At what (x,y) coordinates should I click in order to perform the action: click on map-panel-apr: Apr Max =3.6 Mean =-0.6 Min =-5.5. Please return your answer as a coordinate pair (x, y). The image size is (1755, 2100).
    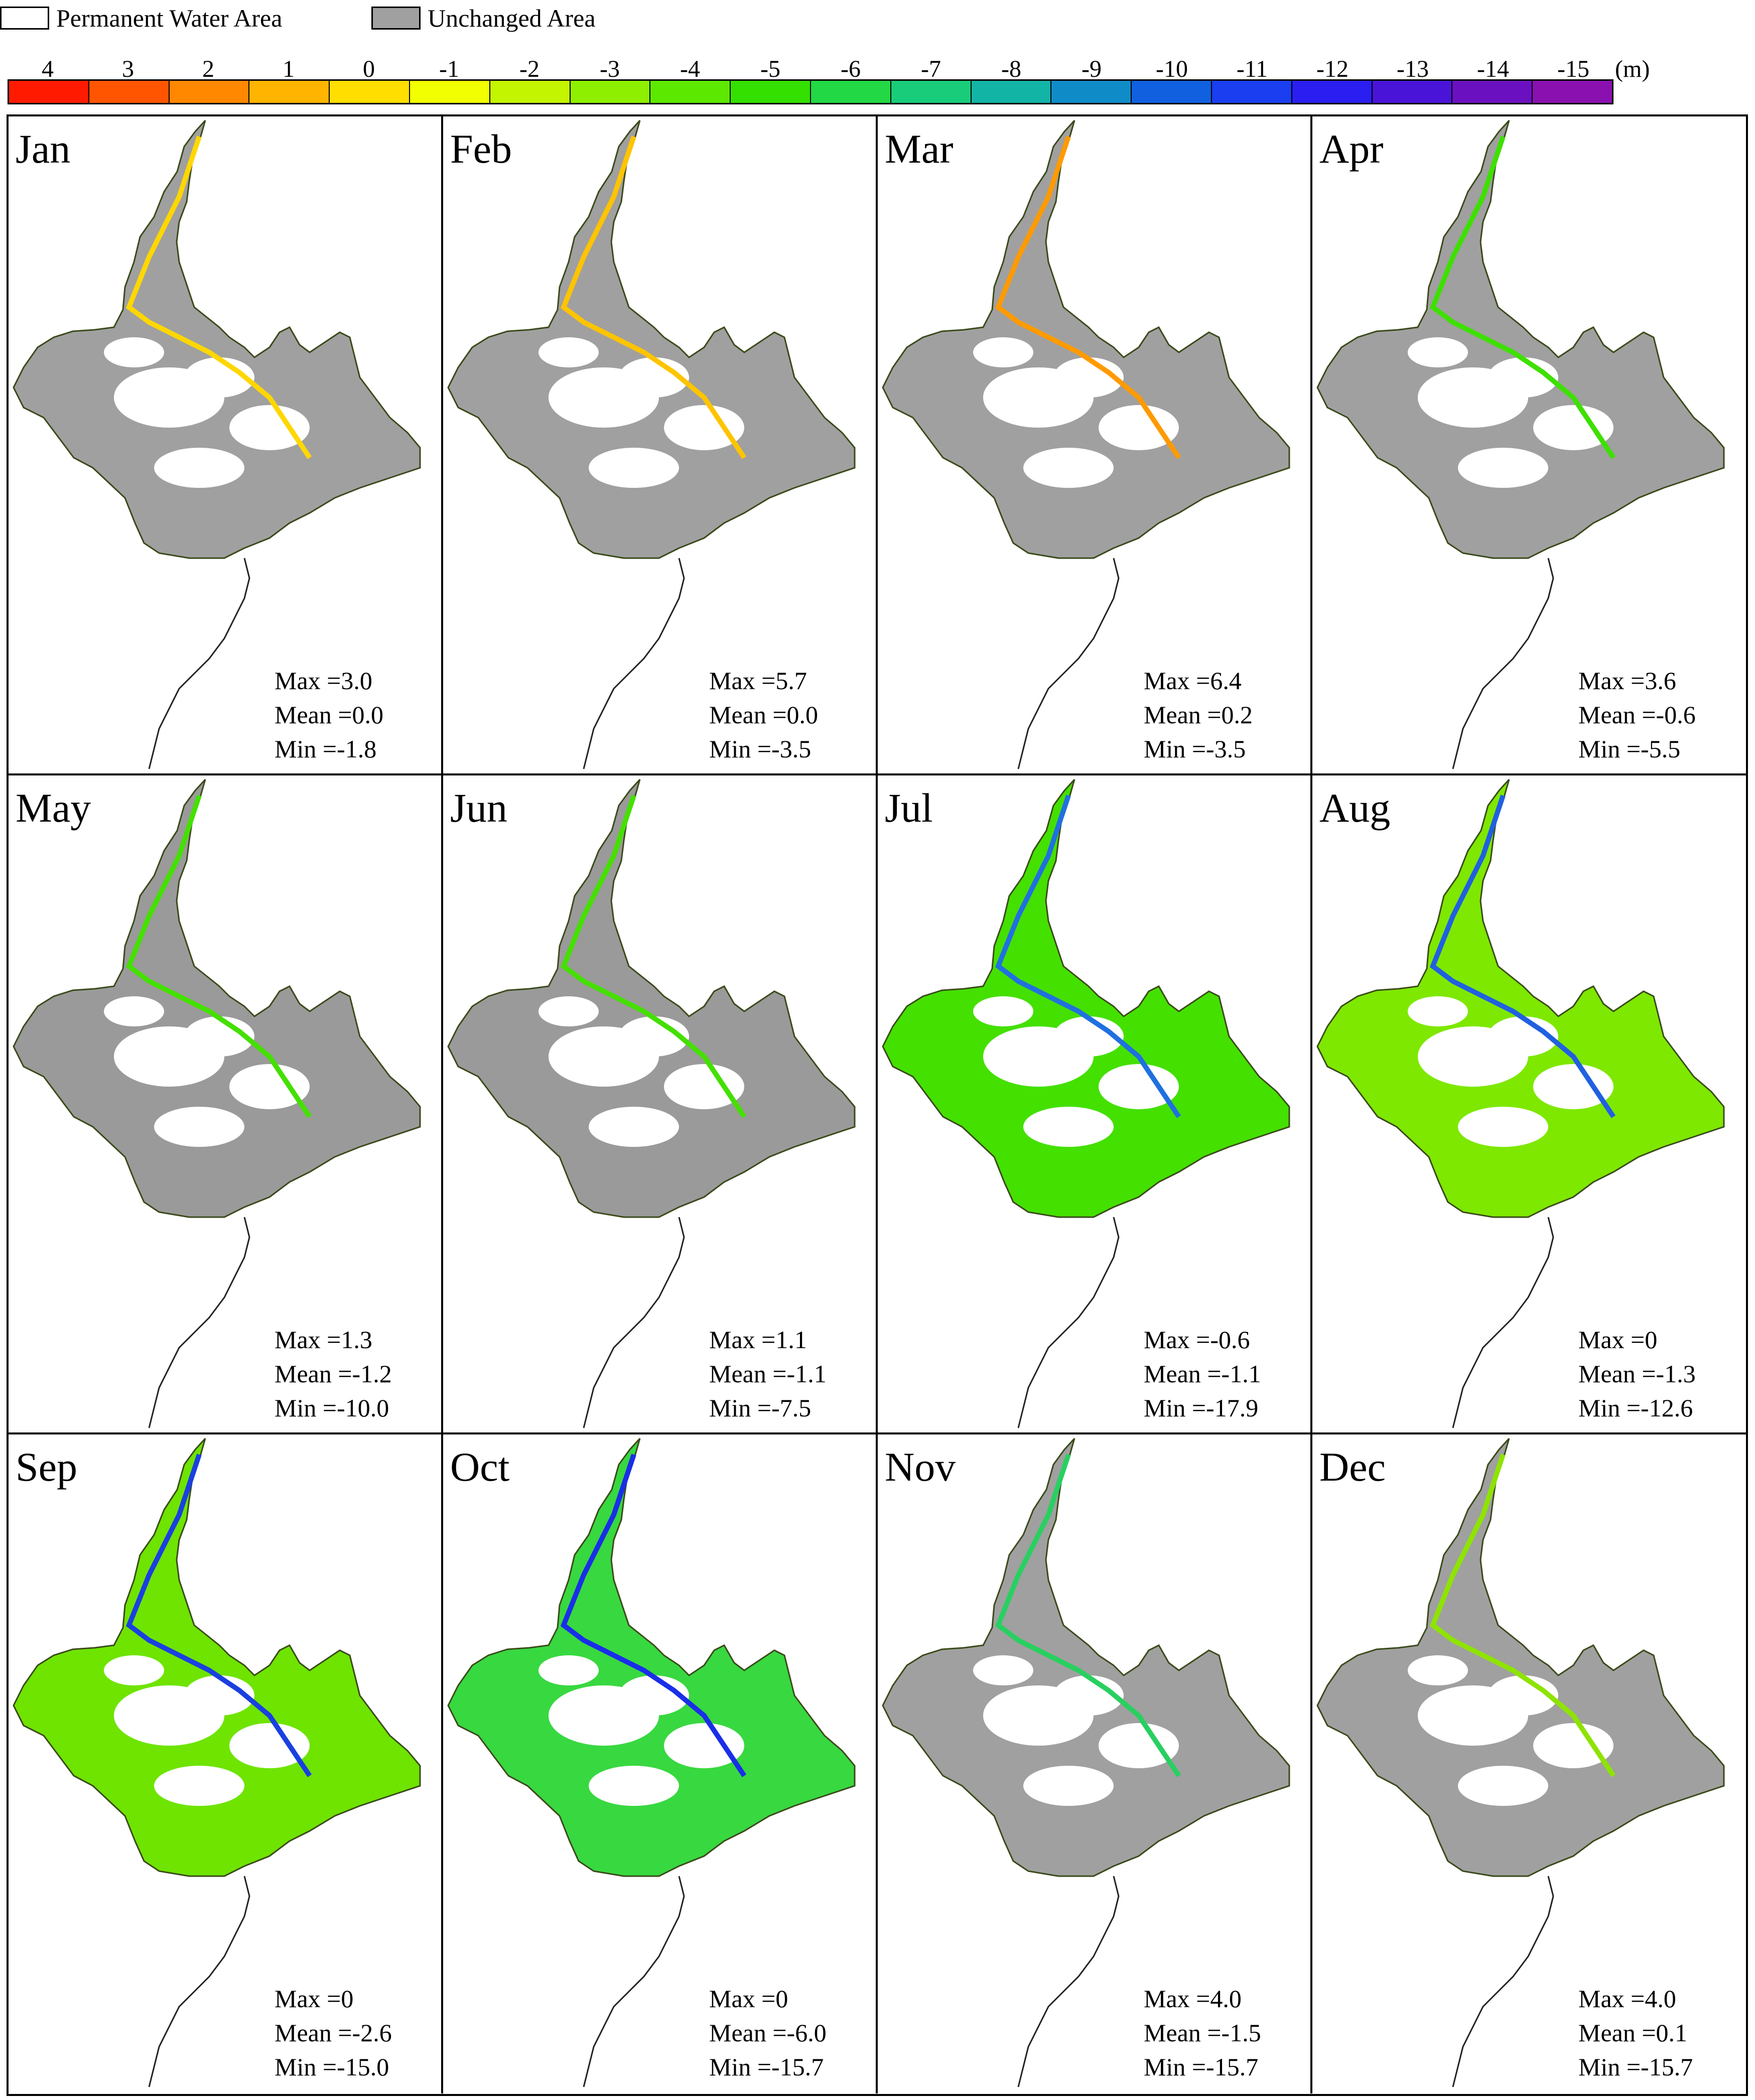
    Looking at the image, I should click on (1529, 445).